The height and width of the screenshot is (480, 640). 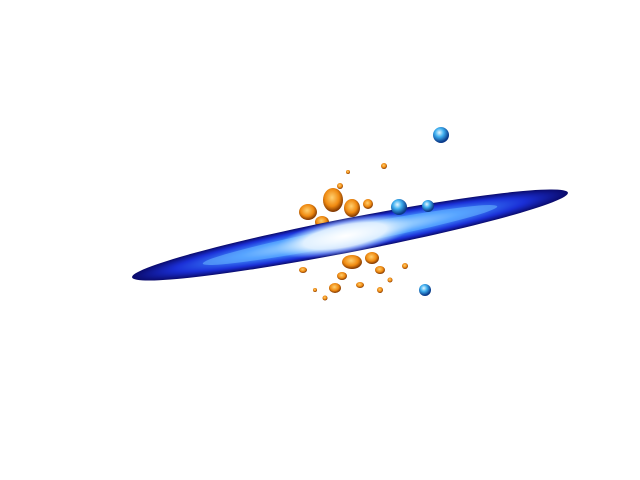 I want to click on satellites, so click(x=420, y=211).